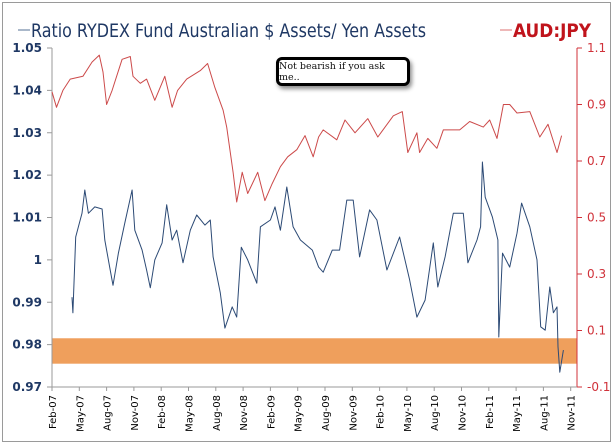 The width and height of the screenshot is (615, 446). Describe the element at coordinates (544, 413) in the screenshot. I see `x-tick-label: Aug-11` at that location.